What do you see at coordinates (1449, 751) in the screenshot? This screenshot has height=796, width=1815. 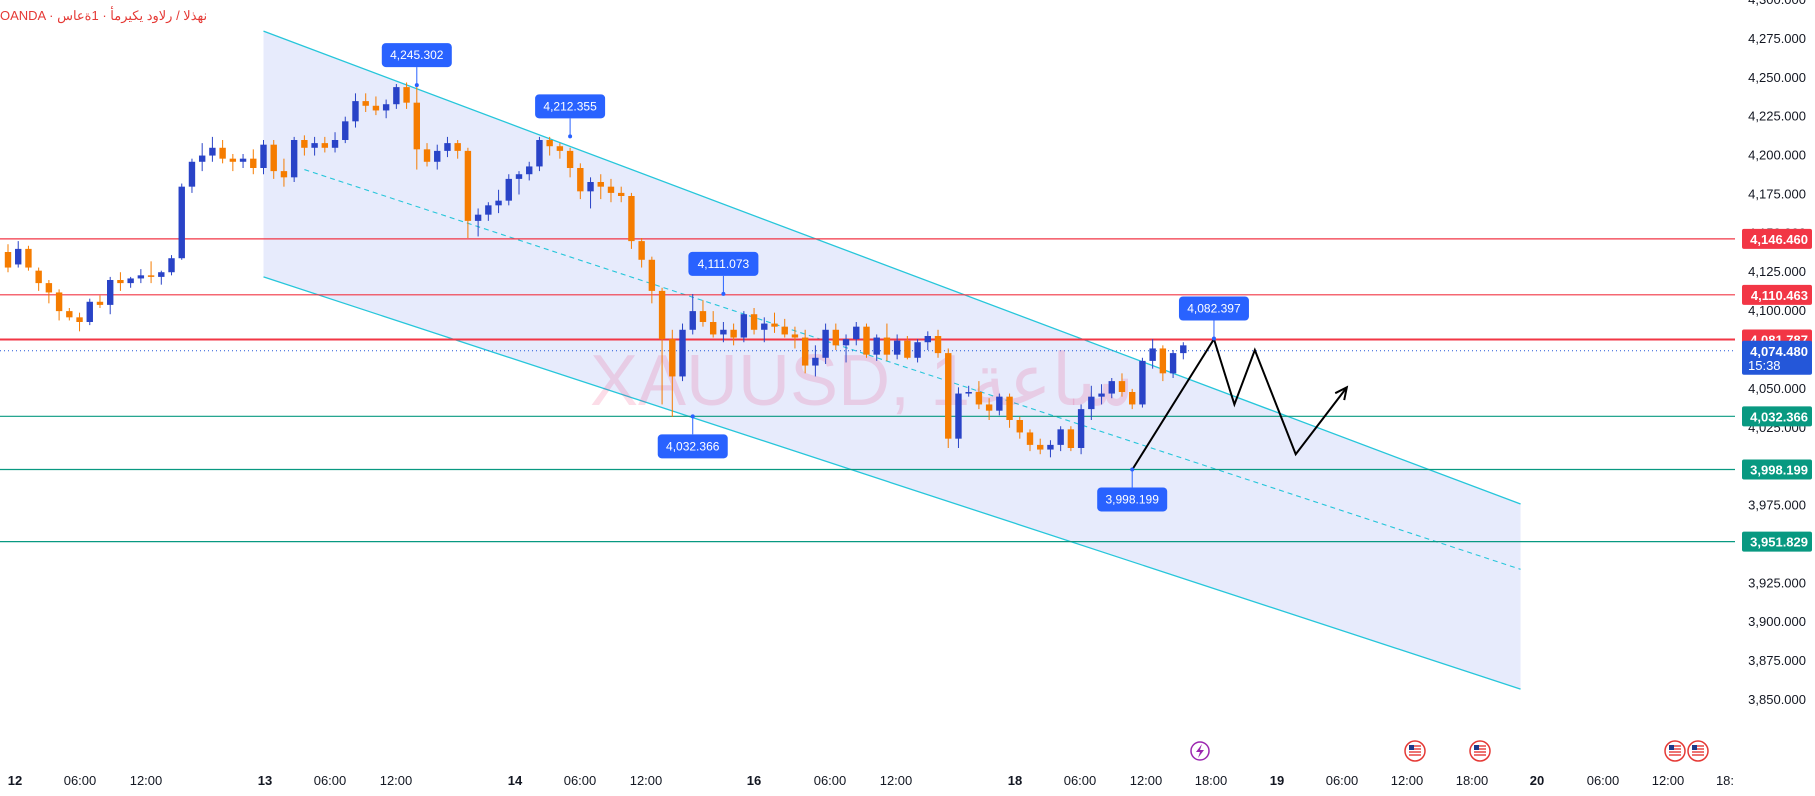 I see `event-icons` at bounding box center [1449, 751].